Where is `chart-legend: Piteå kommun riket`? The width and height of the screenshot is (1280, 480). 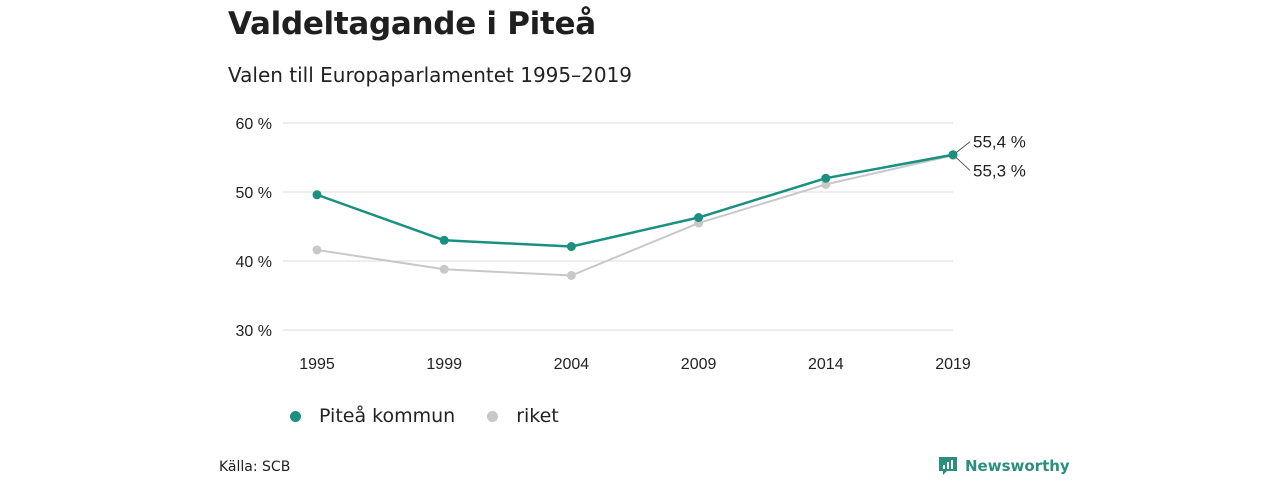 chart-legend: Piteå kommun riket is located at coordinates (440, 416).